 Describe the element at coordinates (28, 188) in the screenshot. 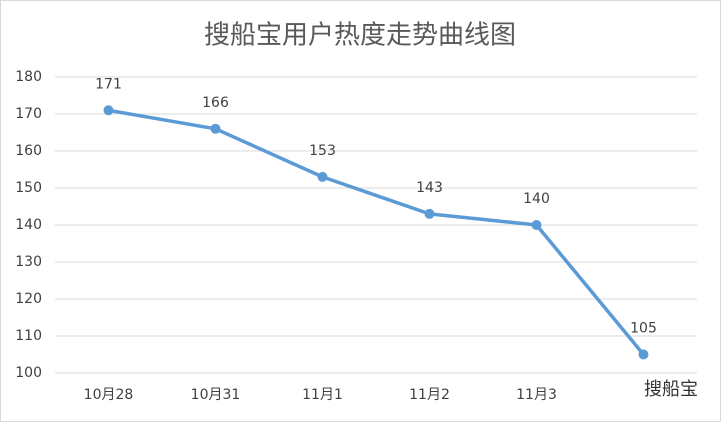

I see `y-tick-label: 150` at that location.